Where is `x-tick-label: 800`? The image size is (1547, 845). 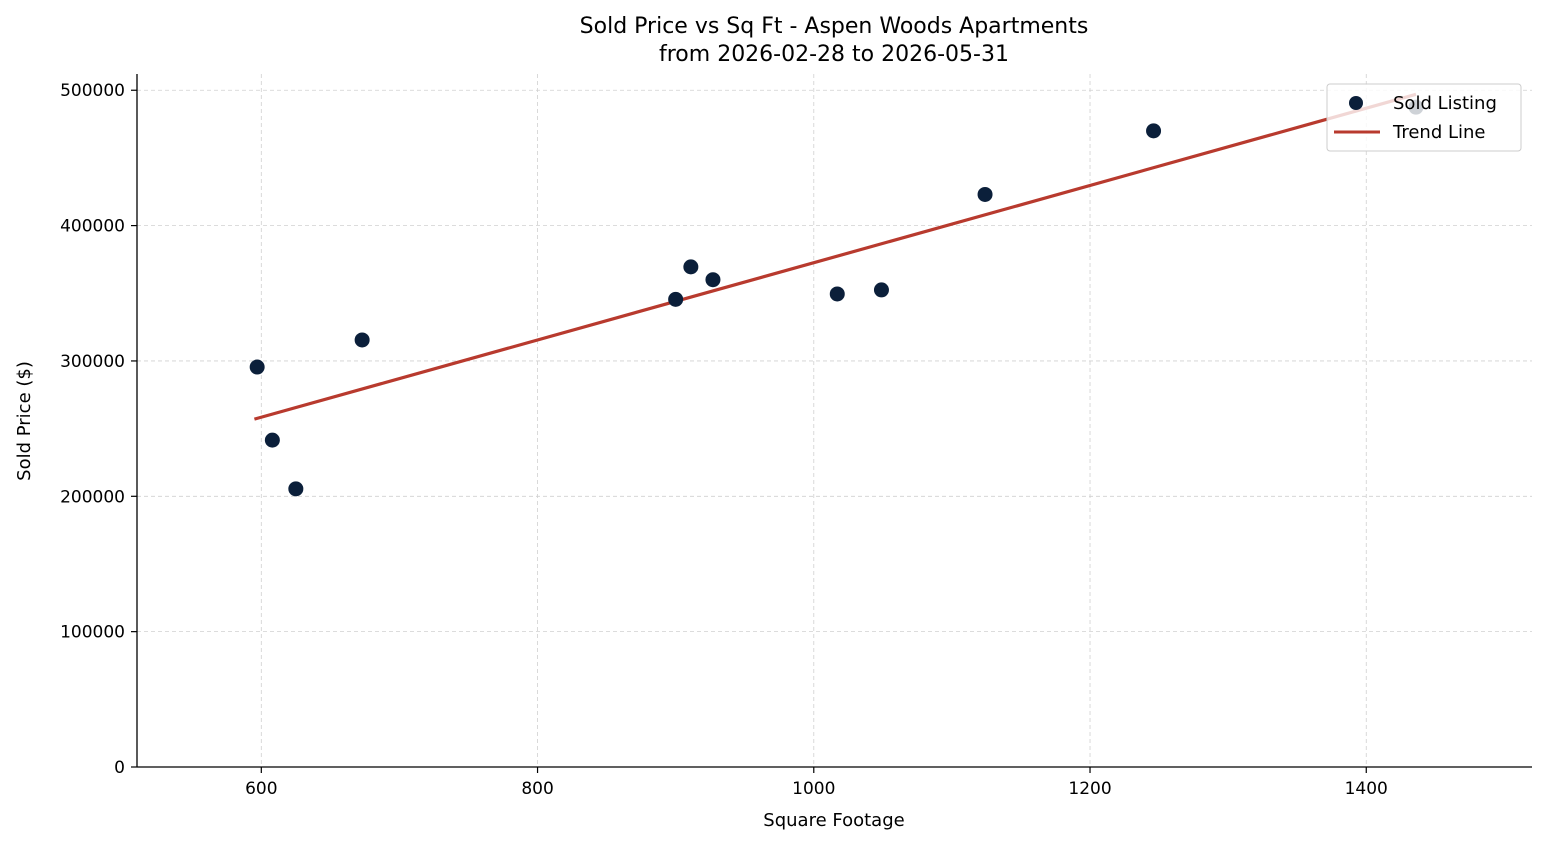 x-tick-label: 800 is located at coordinates (537, 789).